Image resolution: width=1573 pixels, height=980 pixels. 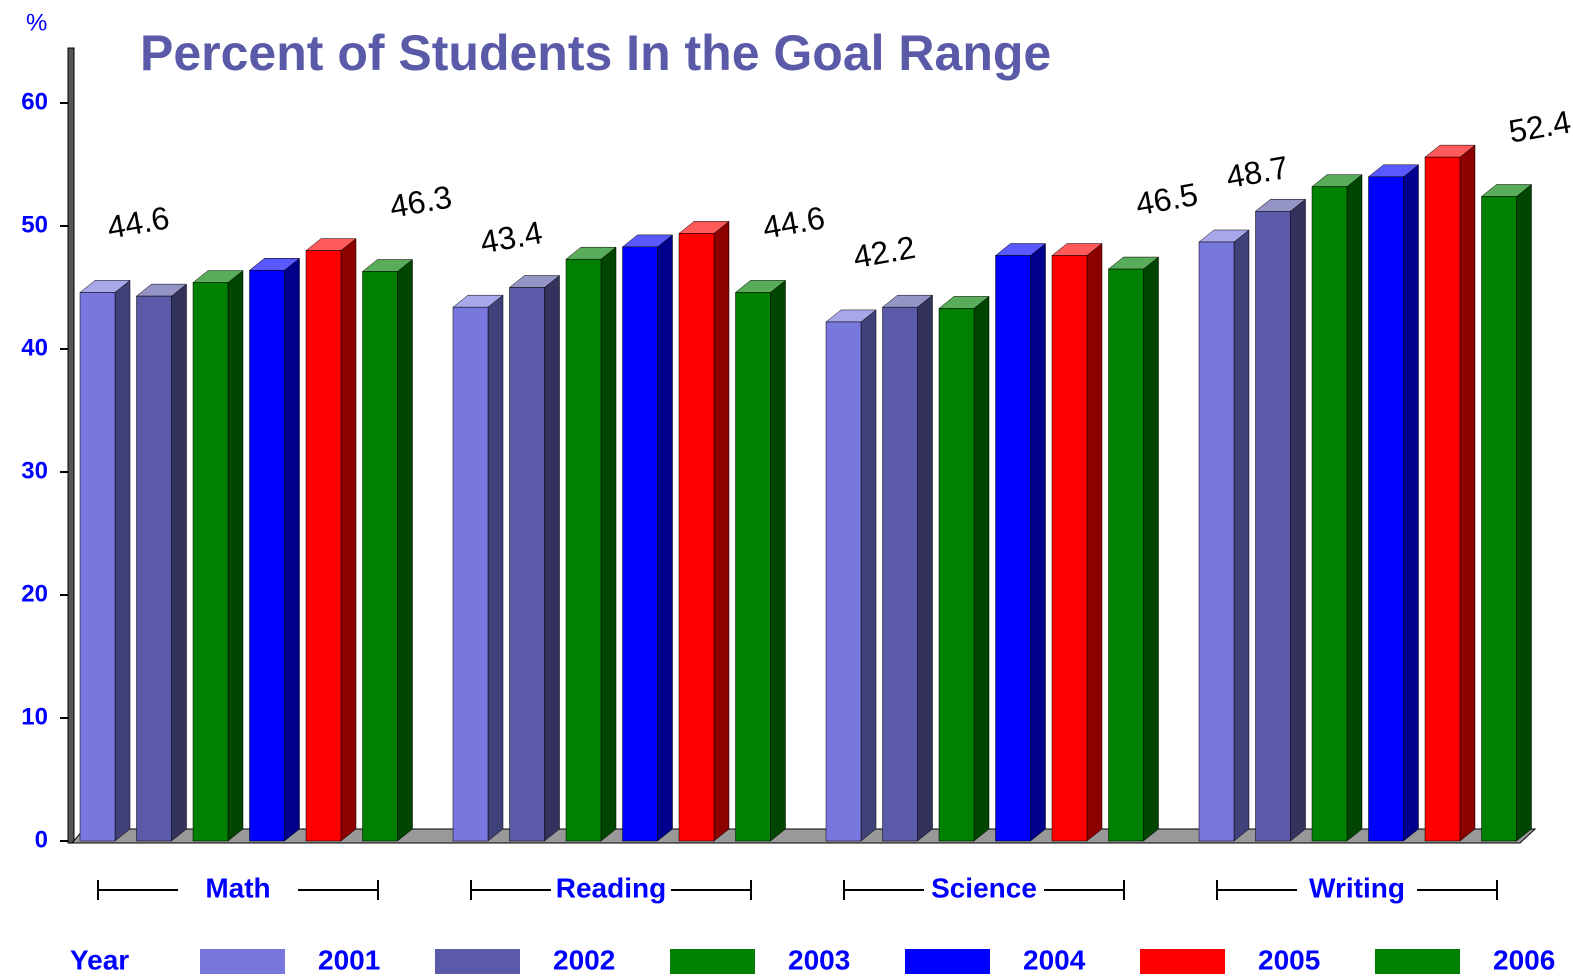 What do you see at coordinates (34, 470) in the screenshot?
I see `y-tick-label: 30` at bounding box center [34, 470].